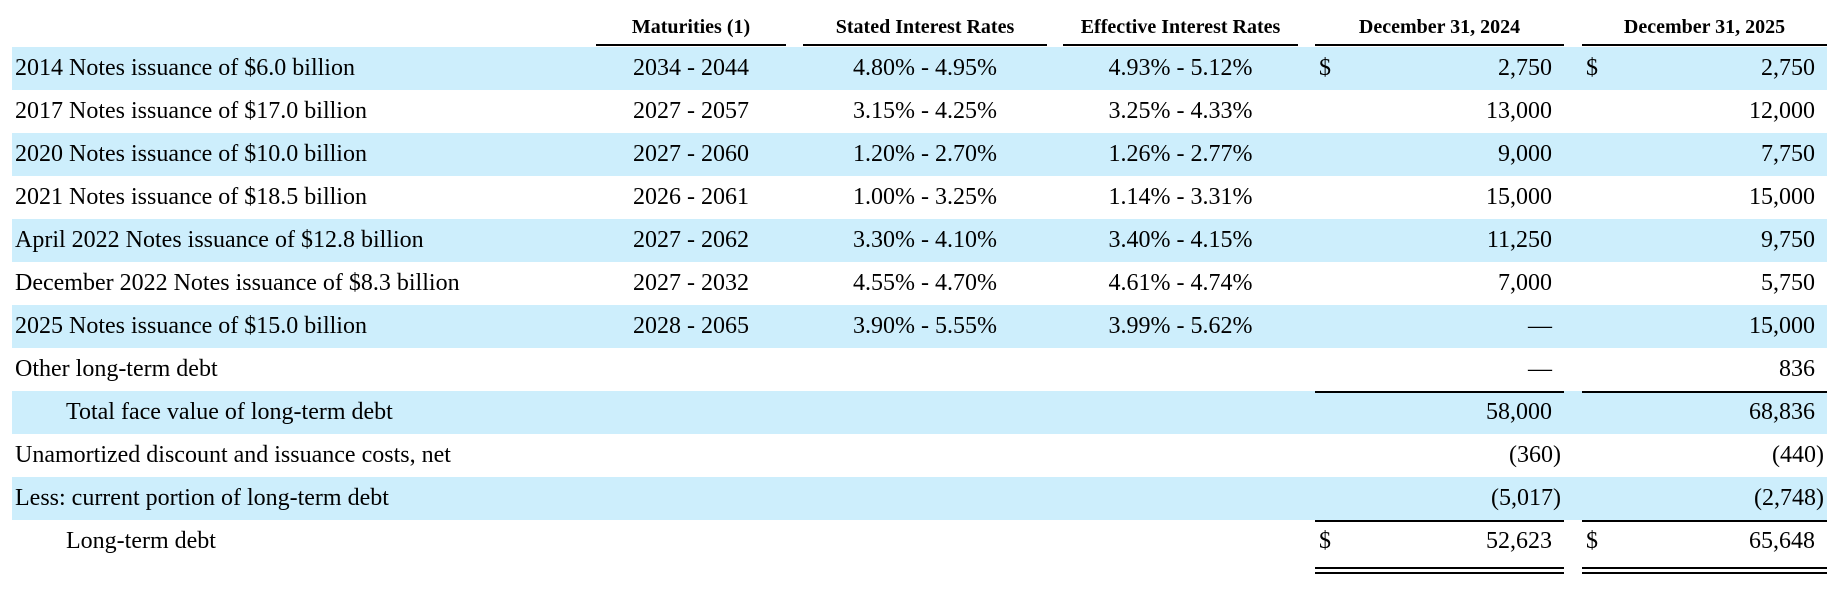 This screenshot has height=594, width=1835. I want to click on cell-amount: 836, so click(1797, 369).